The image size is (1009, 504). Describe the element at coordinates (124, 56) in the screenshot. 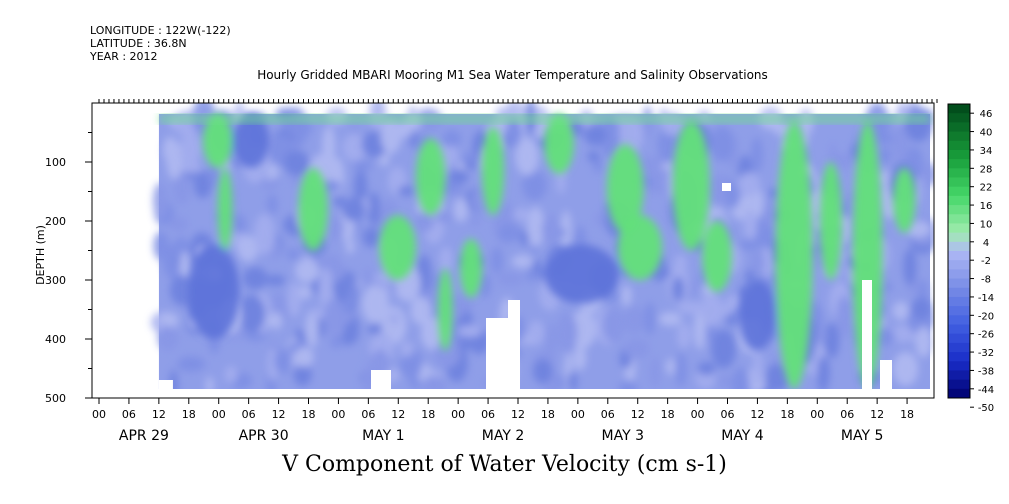

I see `year-label: YEAR : 2012` at that location.